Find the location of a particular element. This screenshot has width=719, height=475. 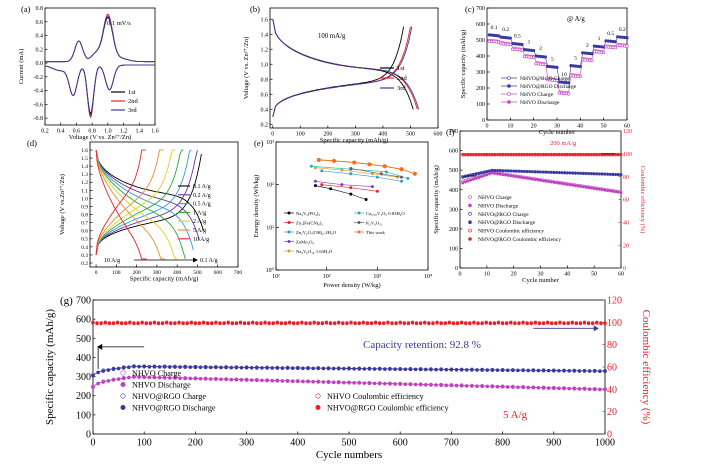

y-axis-label: Voltage (V vs. Zn²⁺/Zn) is located at coordinates (246, 68).